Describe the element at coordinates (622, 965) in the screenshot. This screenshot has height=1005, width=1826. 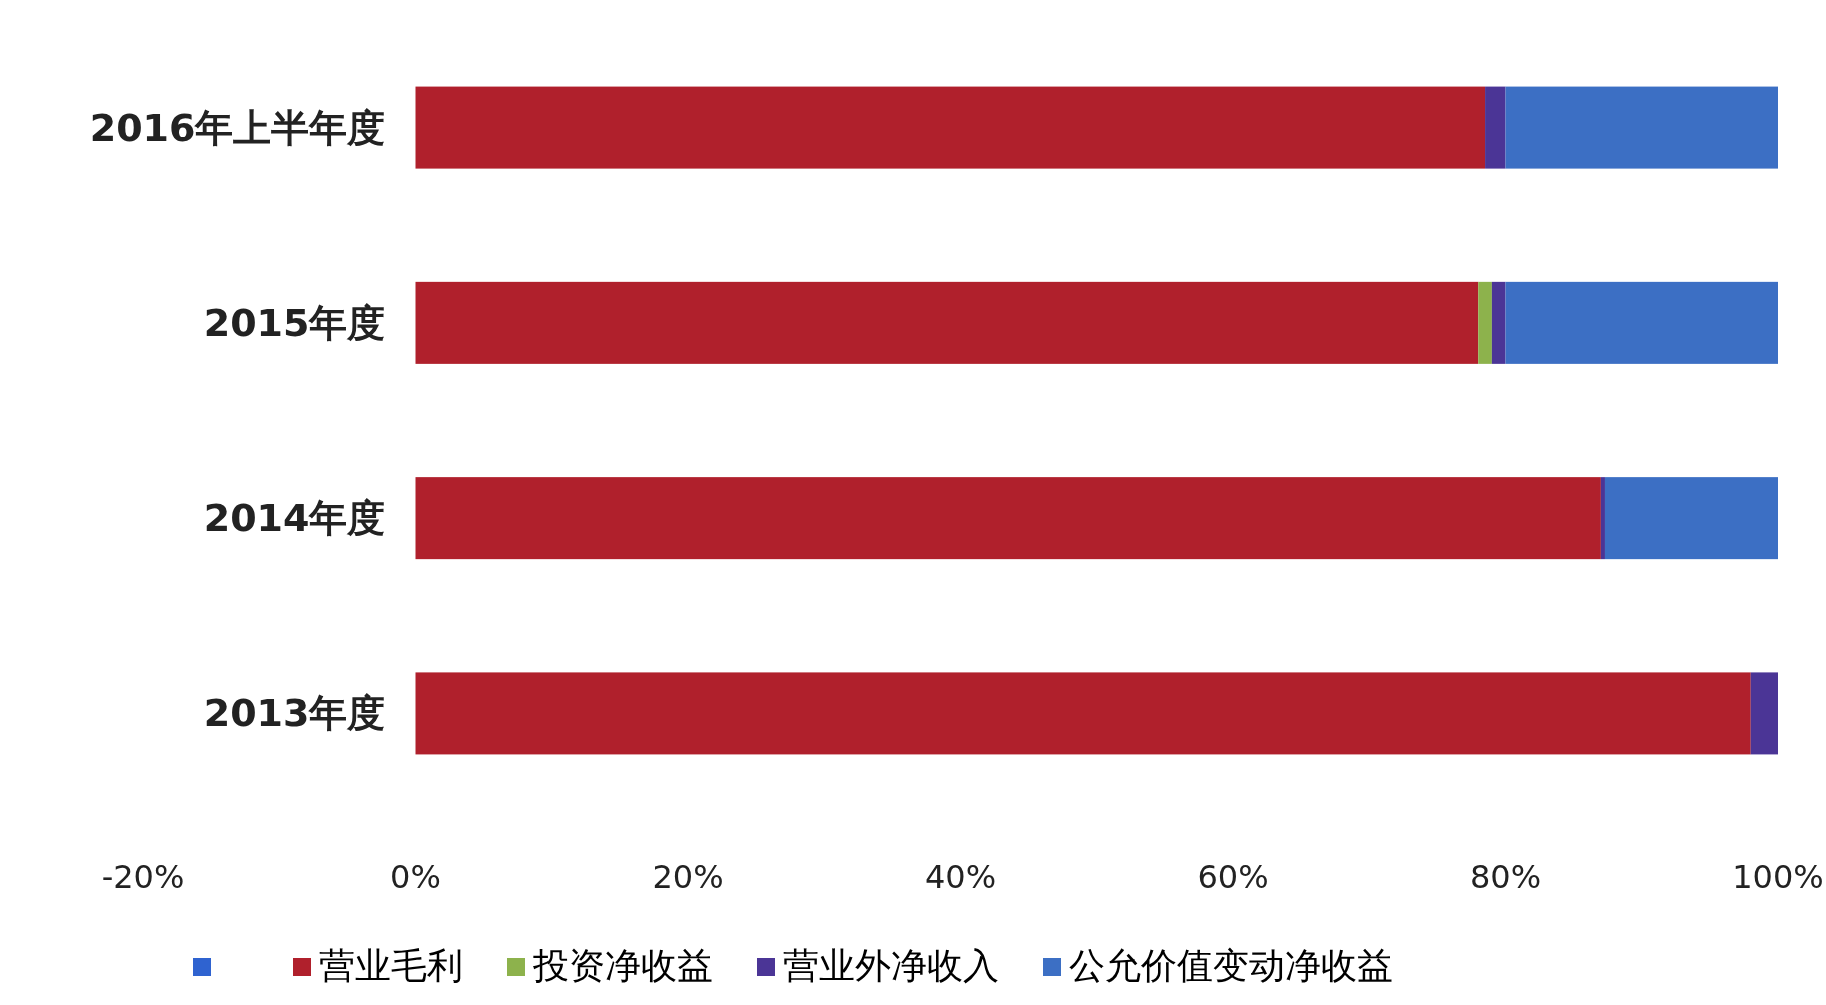
I see `legend-label: 投资净收益` at that location.